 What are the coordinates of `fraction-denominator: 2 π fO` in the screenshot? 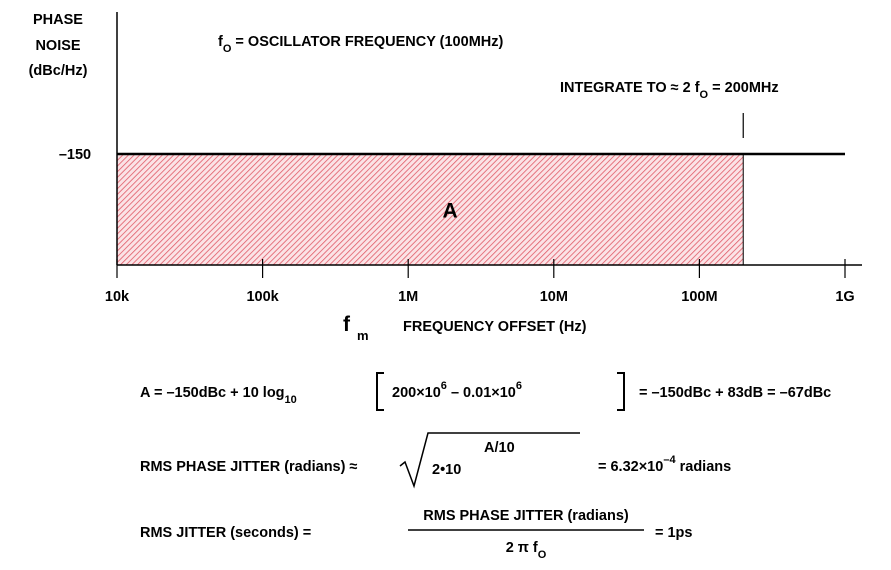 It's located at (526, 550).